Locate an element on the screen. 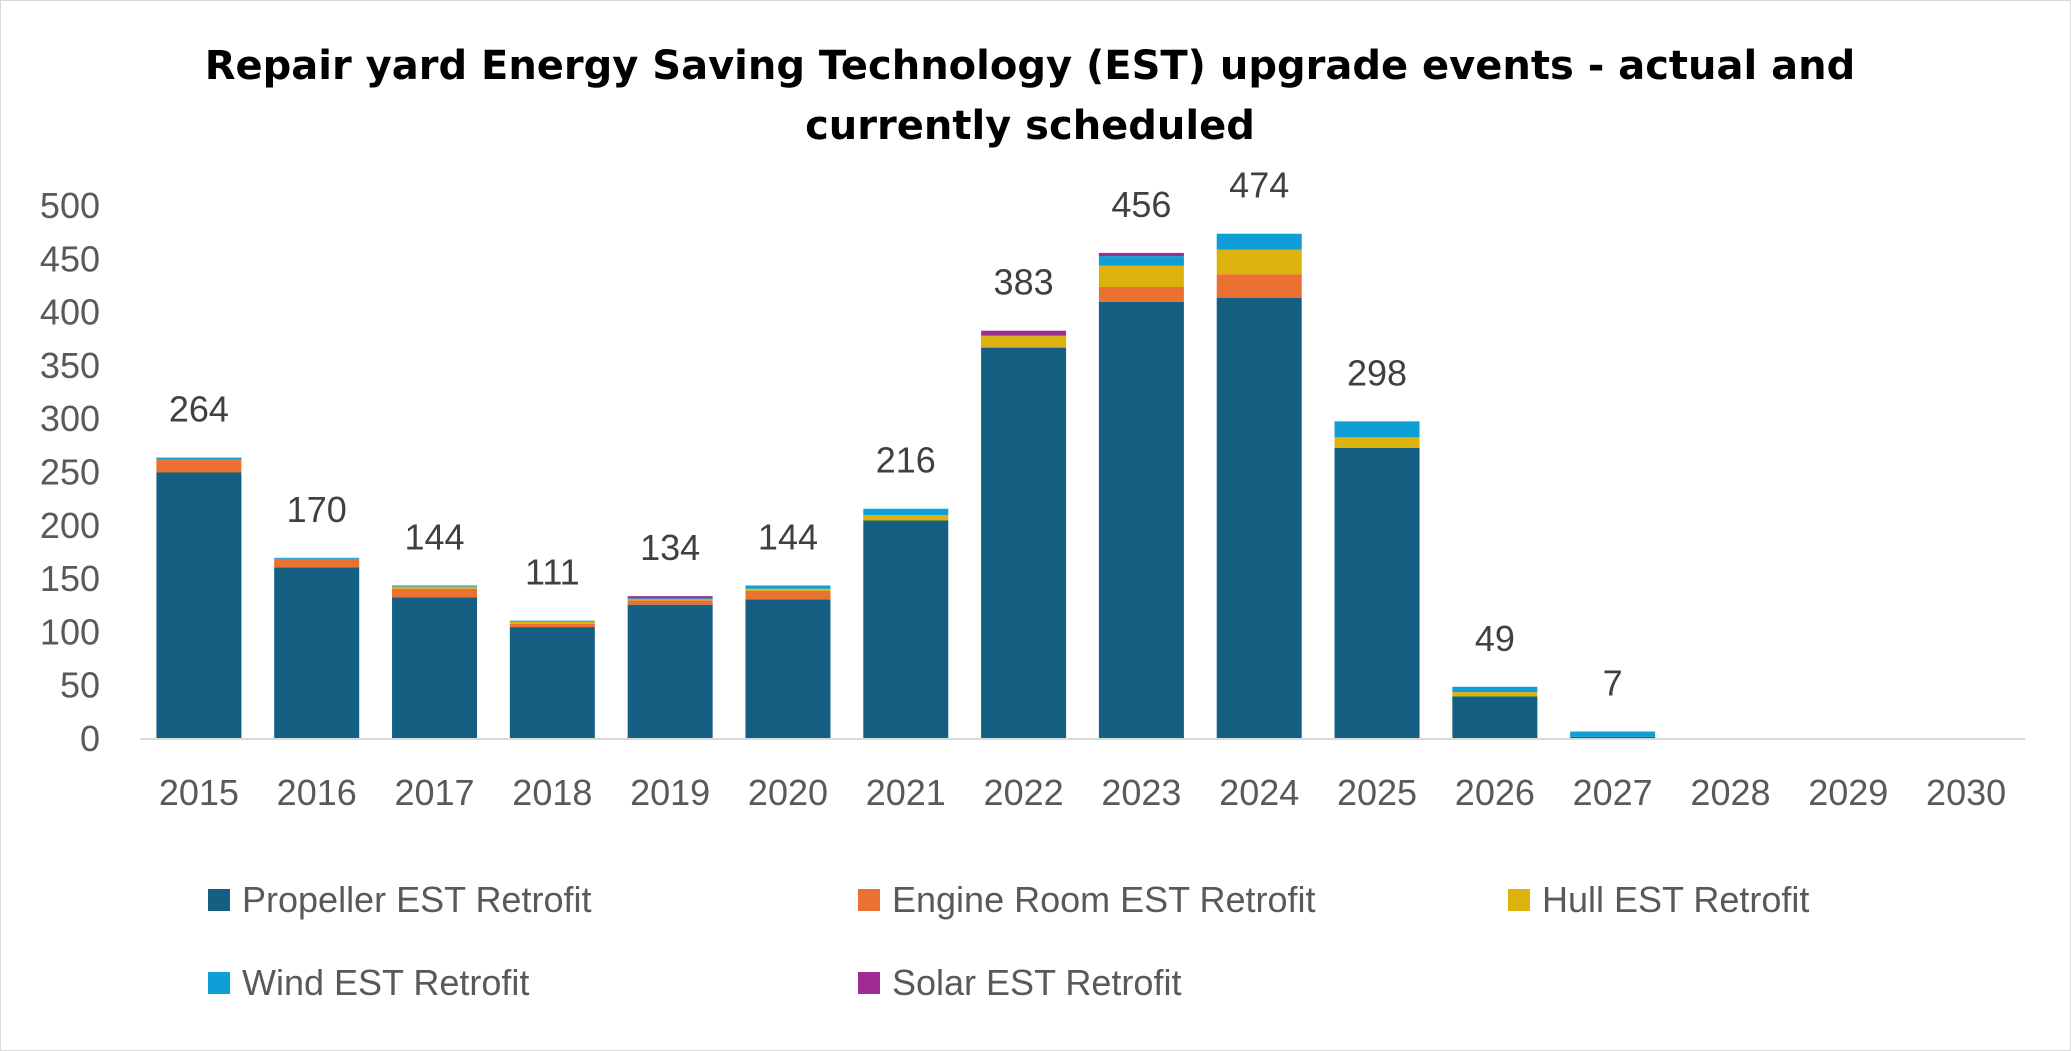  data-label: 134 is located at coordinates (670, 547).